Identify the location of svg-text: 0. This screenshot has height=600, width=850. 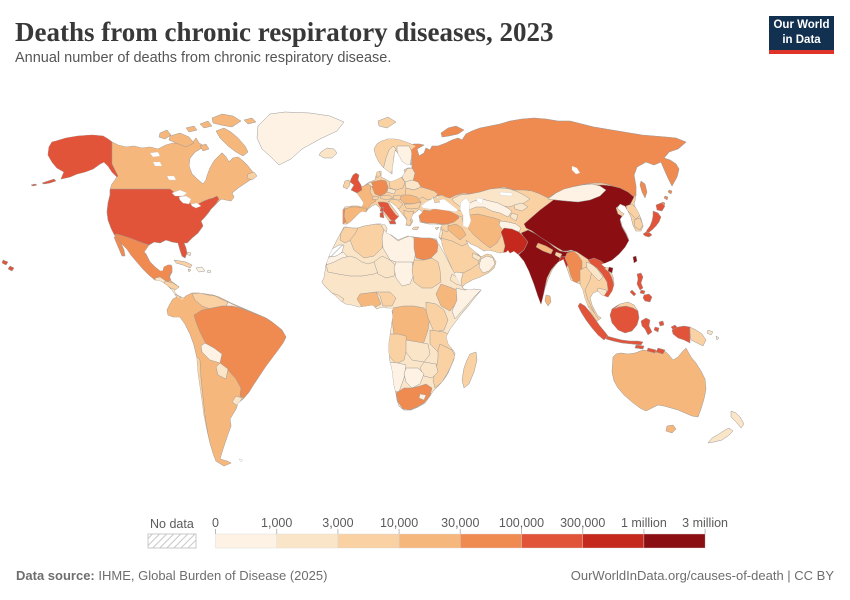
(215, 523).